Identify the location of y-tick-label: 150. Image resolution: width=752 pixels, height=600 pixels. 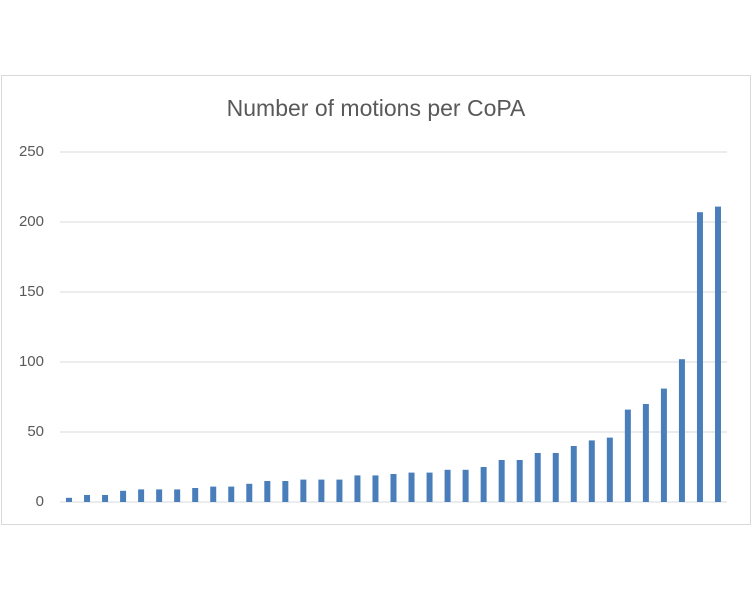
(31, 291).